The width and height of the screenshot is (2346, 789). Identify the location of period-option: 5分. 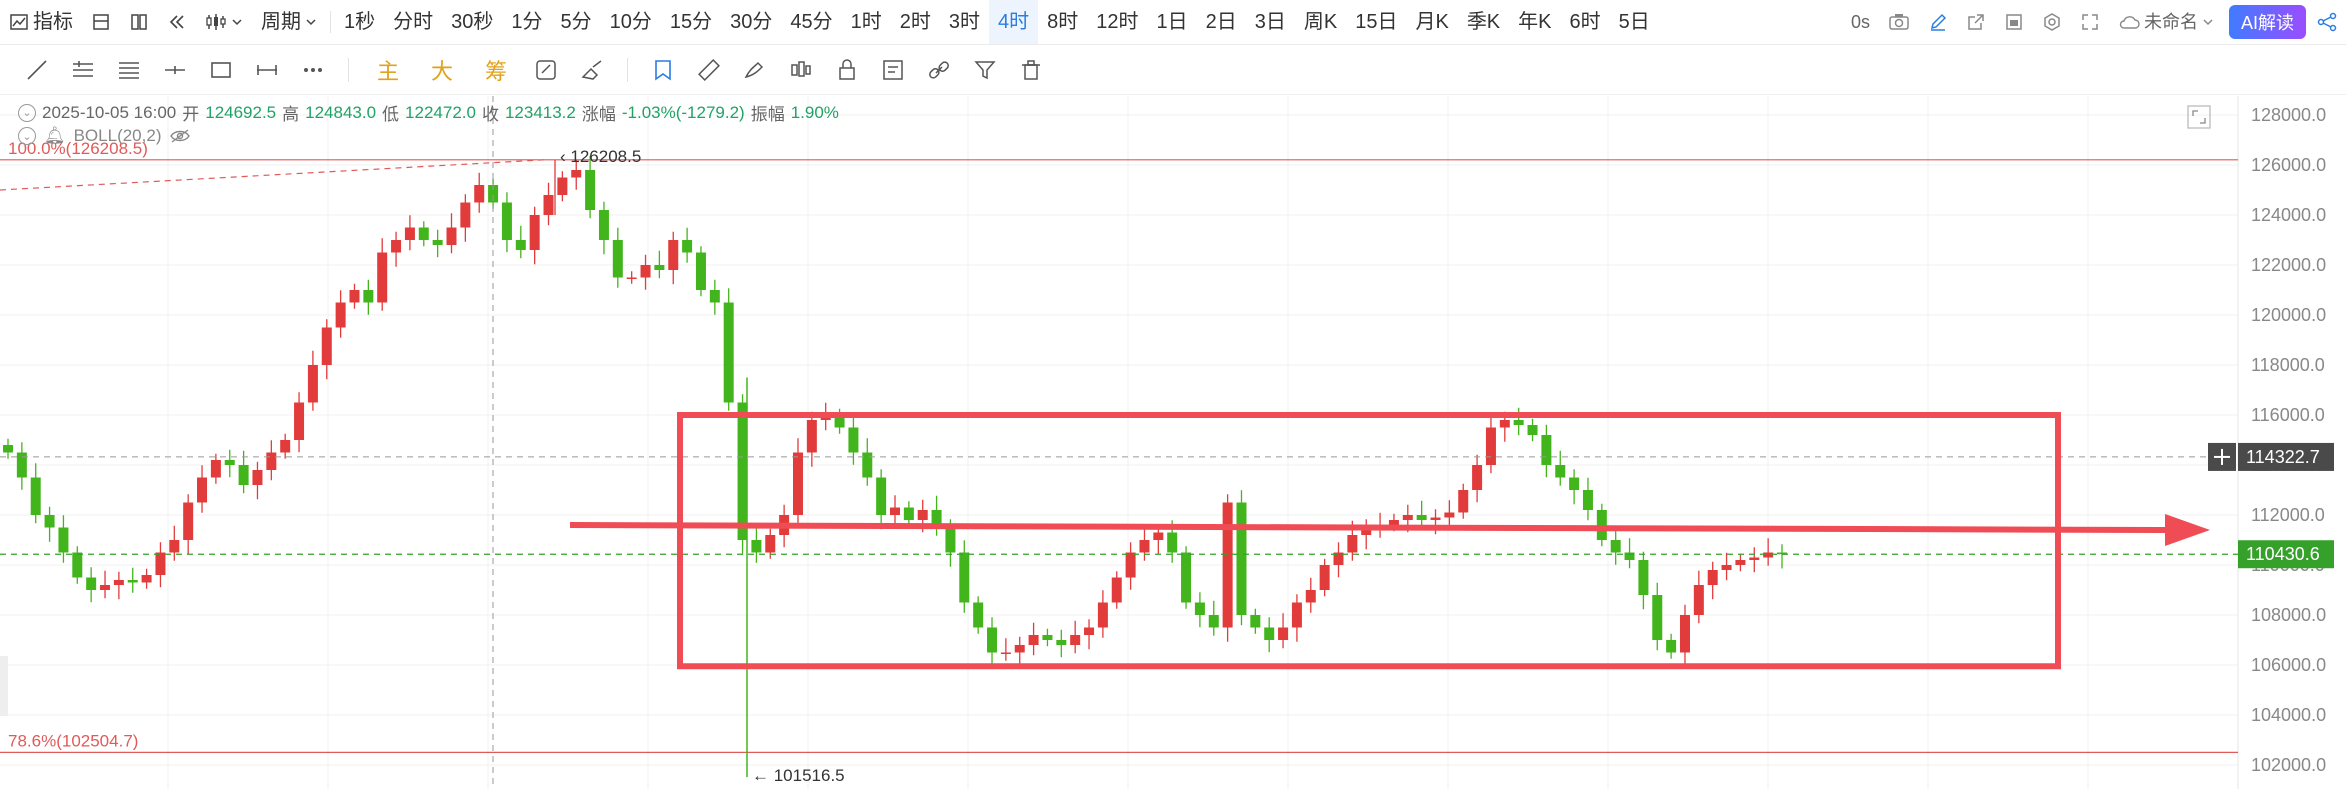
(576, 22).